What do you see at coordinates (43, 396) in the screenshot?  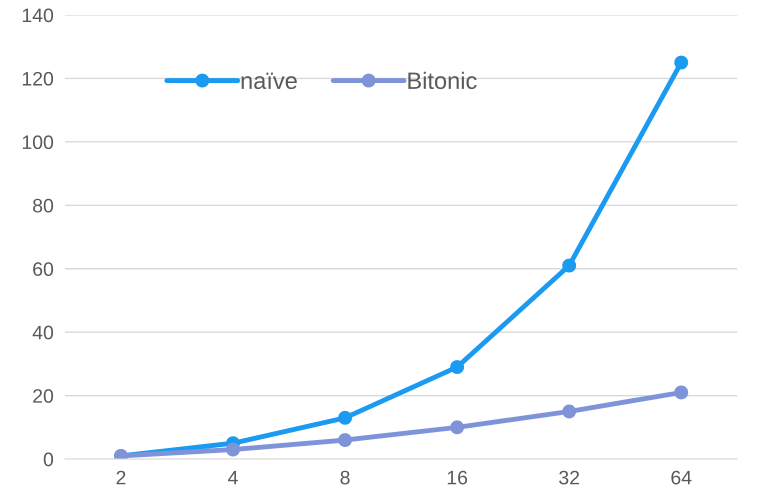 I see `y-tick-label: 20` at bounding box center [43, 396].